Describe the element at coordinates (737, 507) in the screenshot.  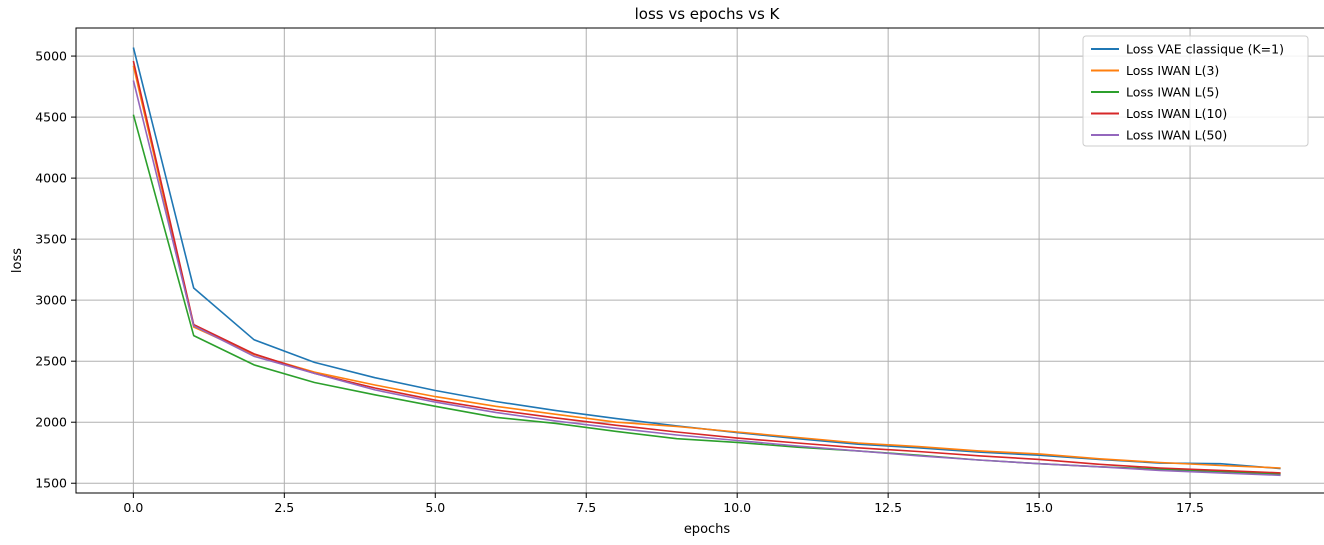
I see `x-tick-label: 10.0` at that location.